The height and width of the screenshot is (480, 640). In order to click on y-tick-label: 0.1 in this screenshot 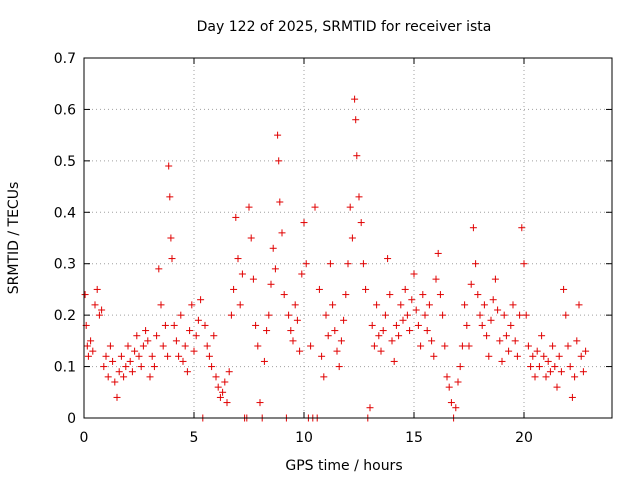, I will do `click(65, 368)`.